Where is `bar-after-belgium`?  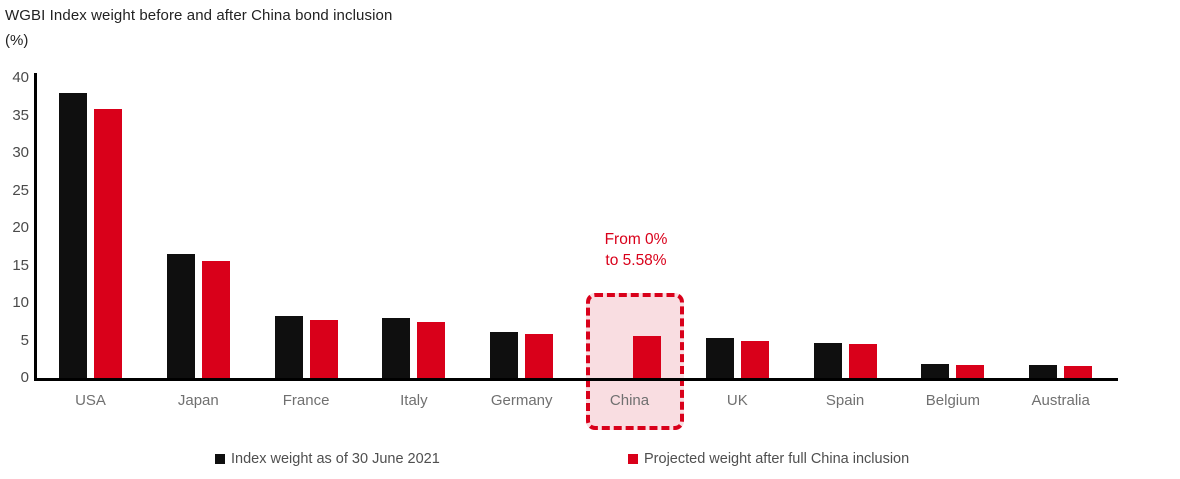
bar-after-belgium is located at coordinates (970, 371).